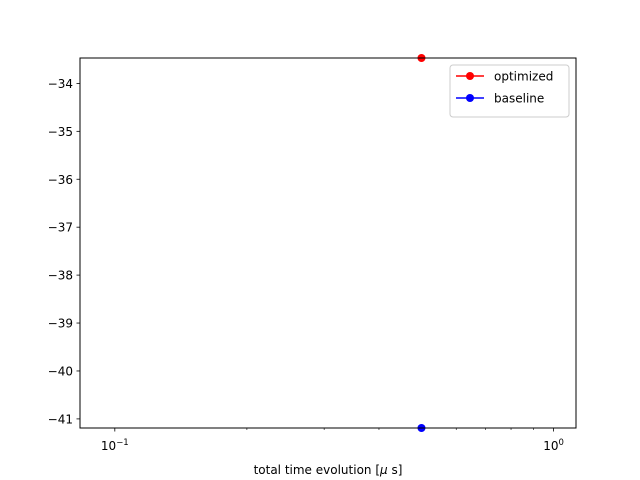  Describe the element at coordinates (470, 98) in the screenshot. I see `legend-marker-baseline` at that location.